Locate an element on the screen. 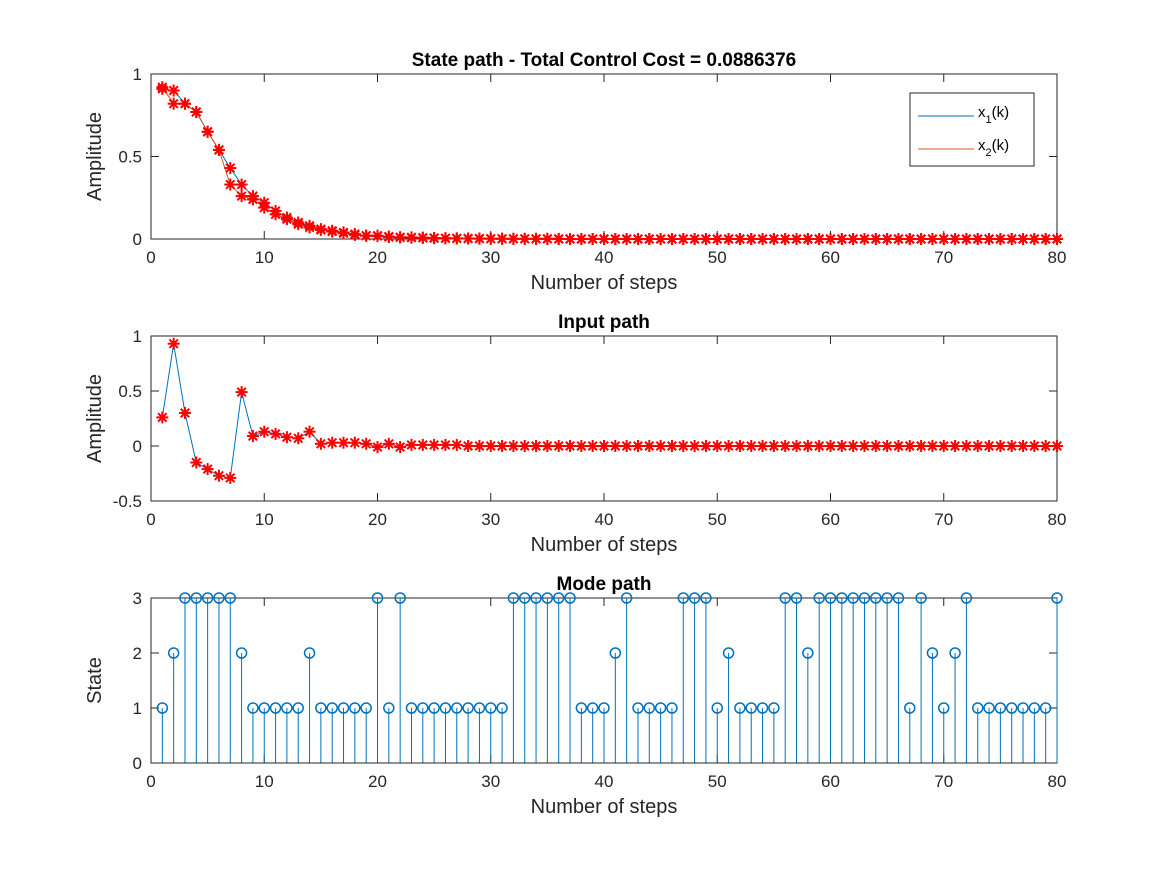 The height and width of the screenshot is (875, 1167). axes-box is located at coordinates (604, 156).